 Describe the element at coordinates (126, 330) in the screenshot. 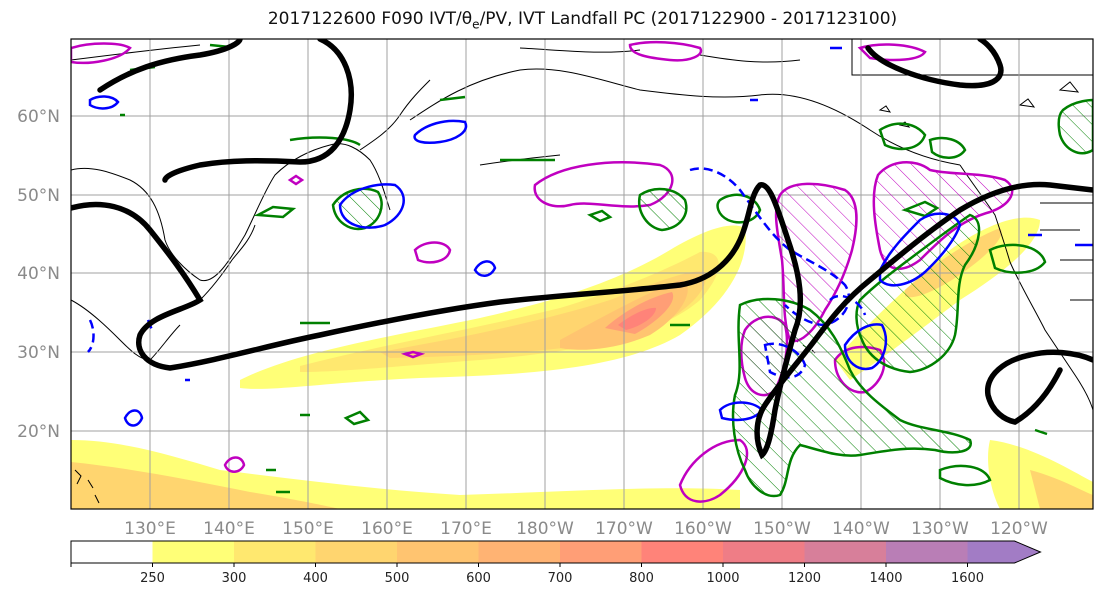

I see `asia-coast-south` at that location.